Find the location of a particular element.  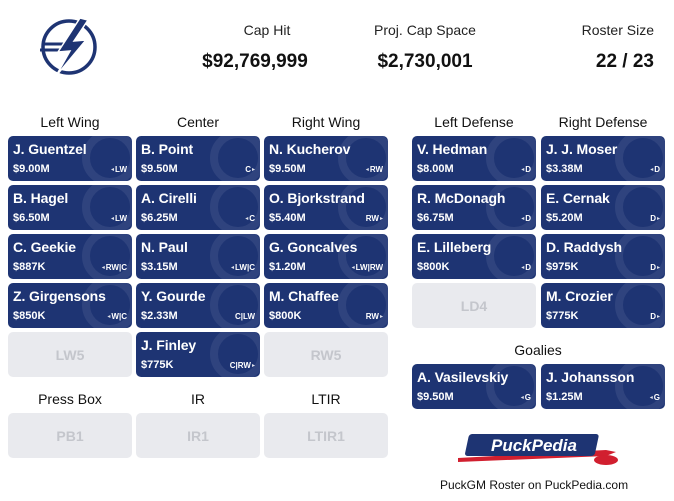

player-card: B. Hagel $6.50M ◂ LW is located at coordinates (70, 207).